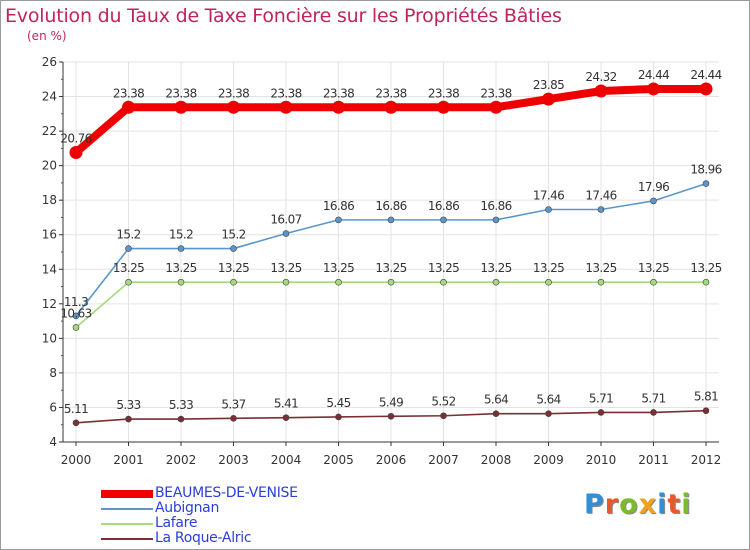 The height and width of the screenshot is (550, 750). I want to click on data-label: 18.96, so click(705, 170).